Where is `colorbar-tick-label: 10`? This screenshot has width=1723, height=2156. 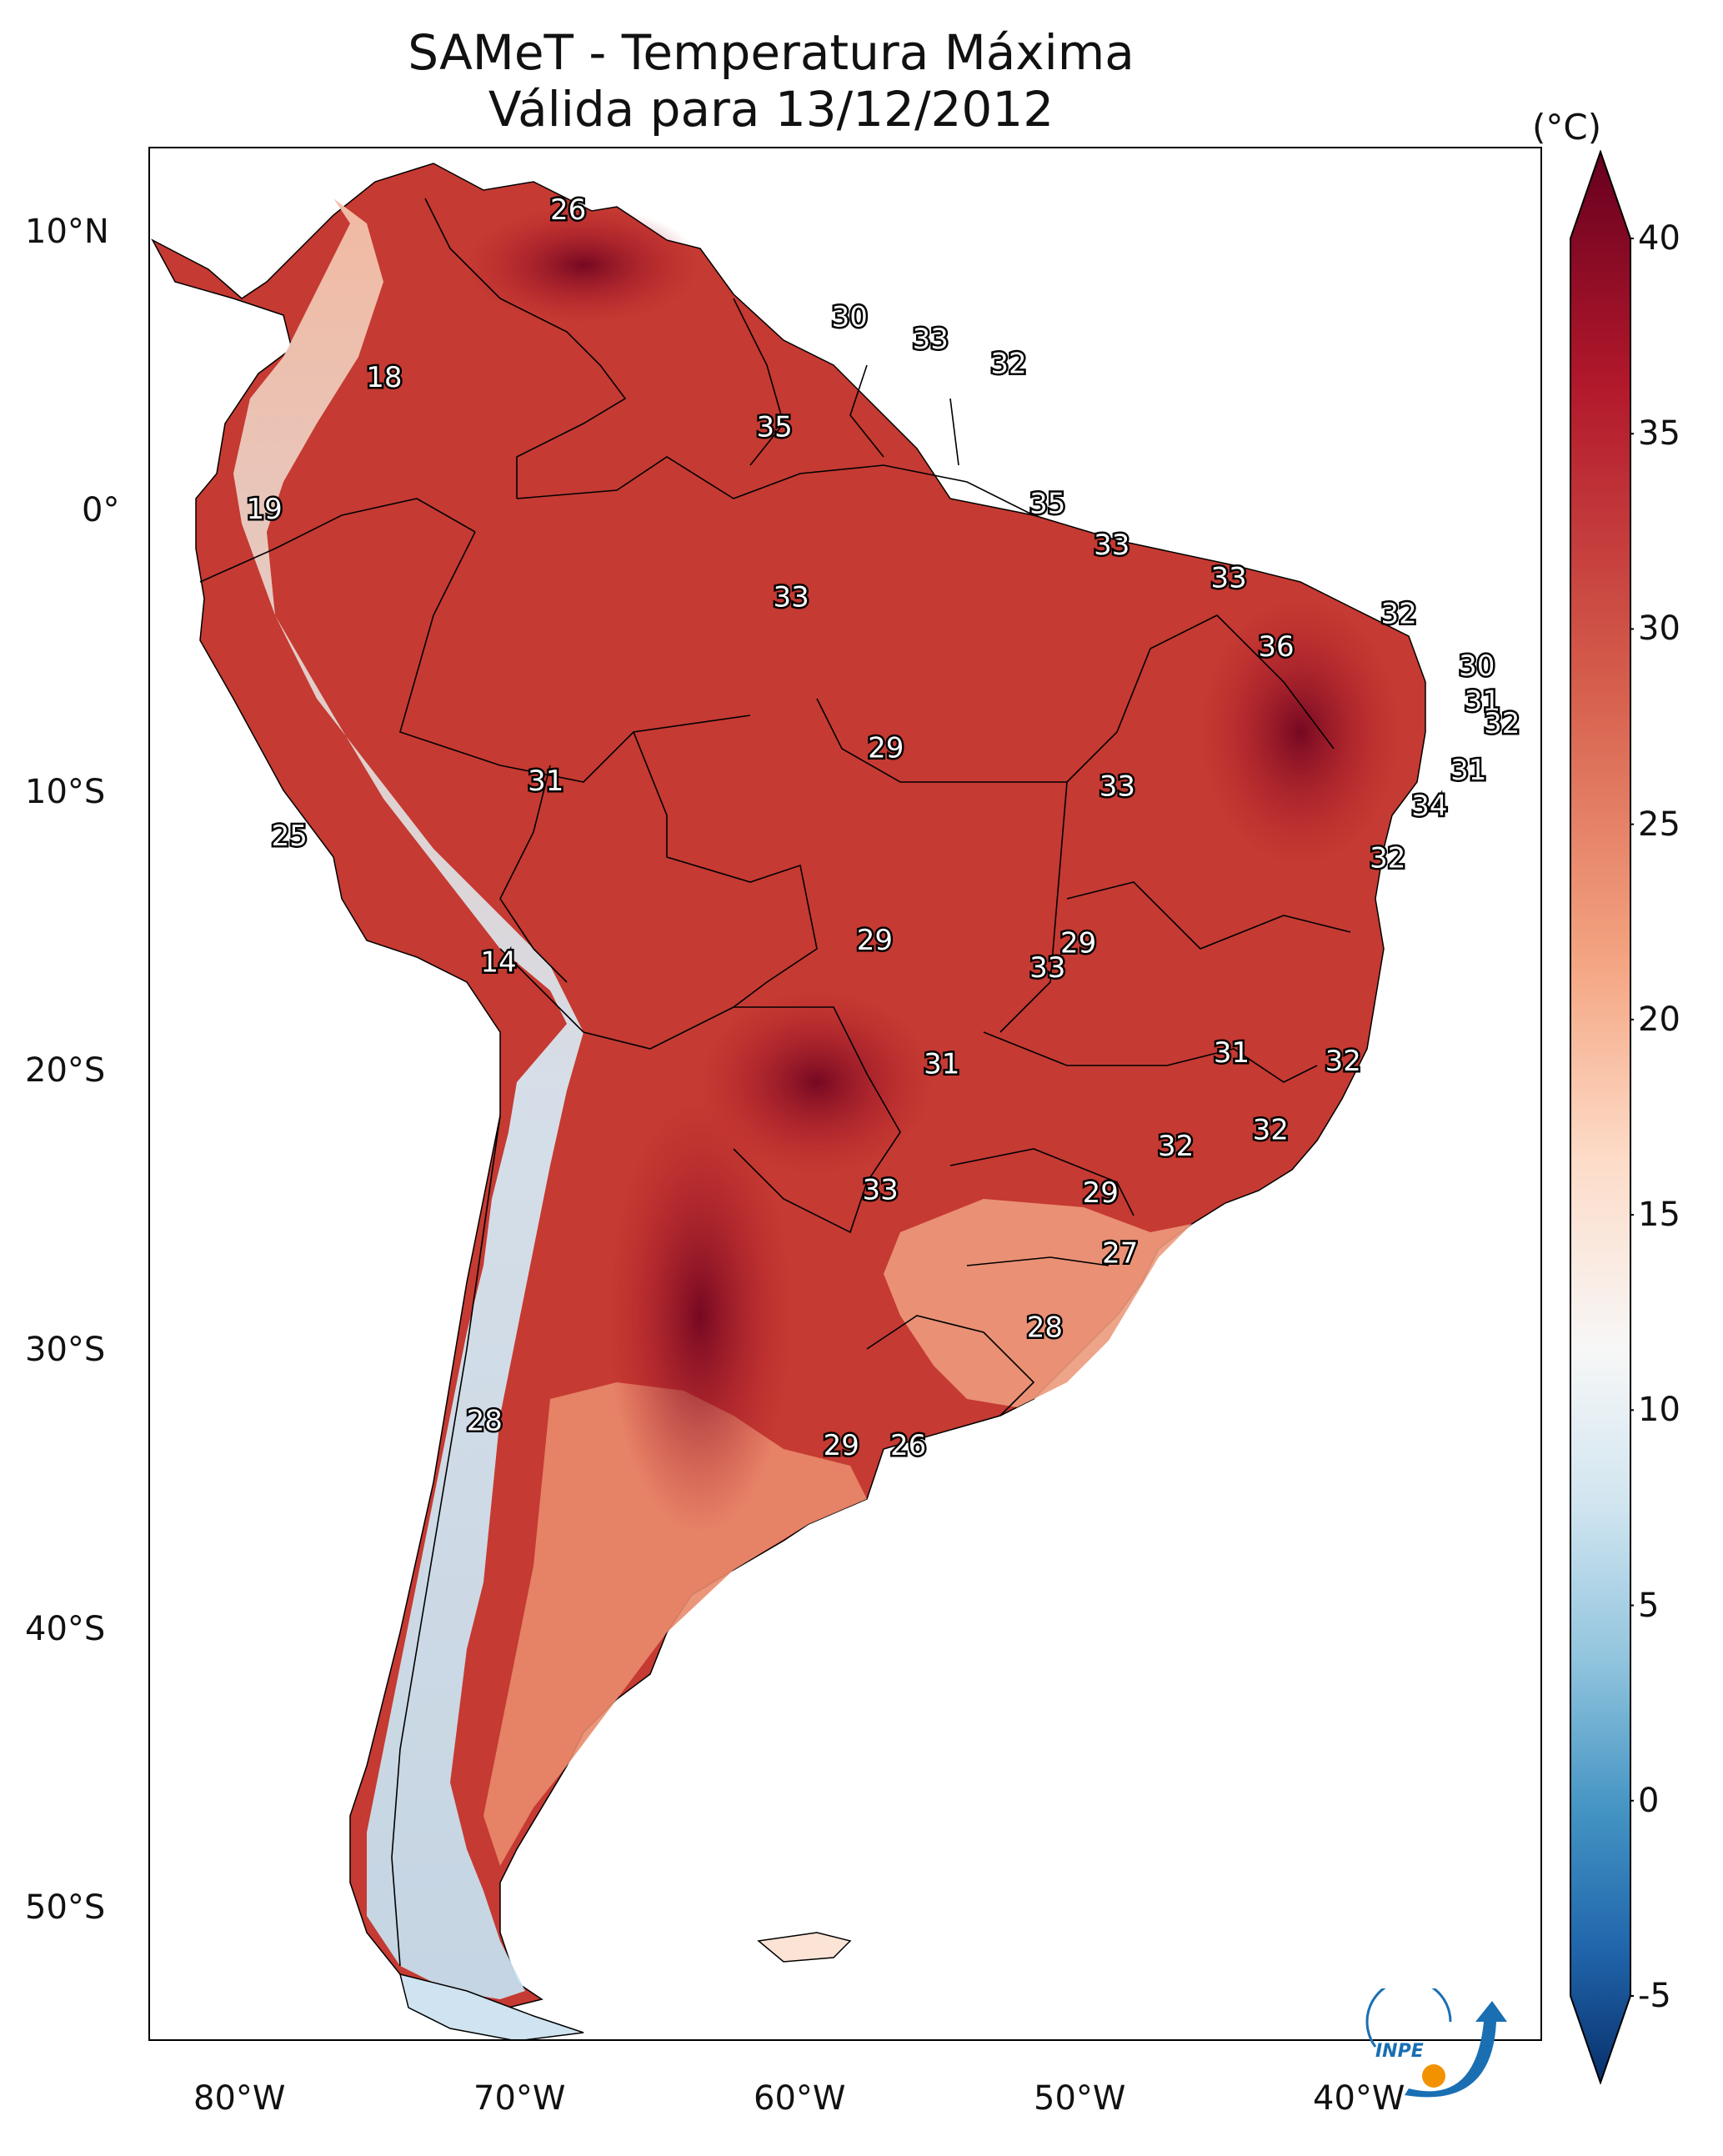
colorbar-tick-label: 10 is located at coordinates (1659, 1411).